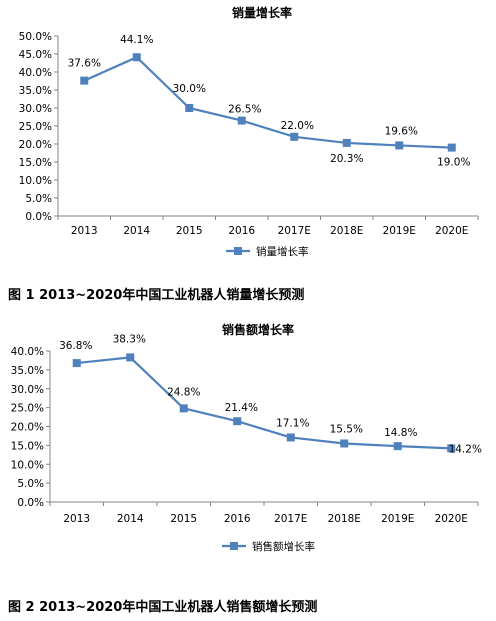 This screenshot has width=496, height=621. What do you see at coordinates (156, 295) in the screenshot?
I see `figure-1-caption: 图 1 2013~2020年中国工业机器人销量增长预测` at bounding box center [156, 295].